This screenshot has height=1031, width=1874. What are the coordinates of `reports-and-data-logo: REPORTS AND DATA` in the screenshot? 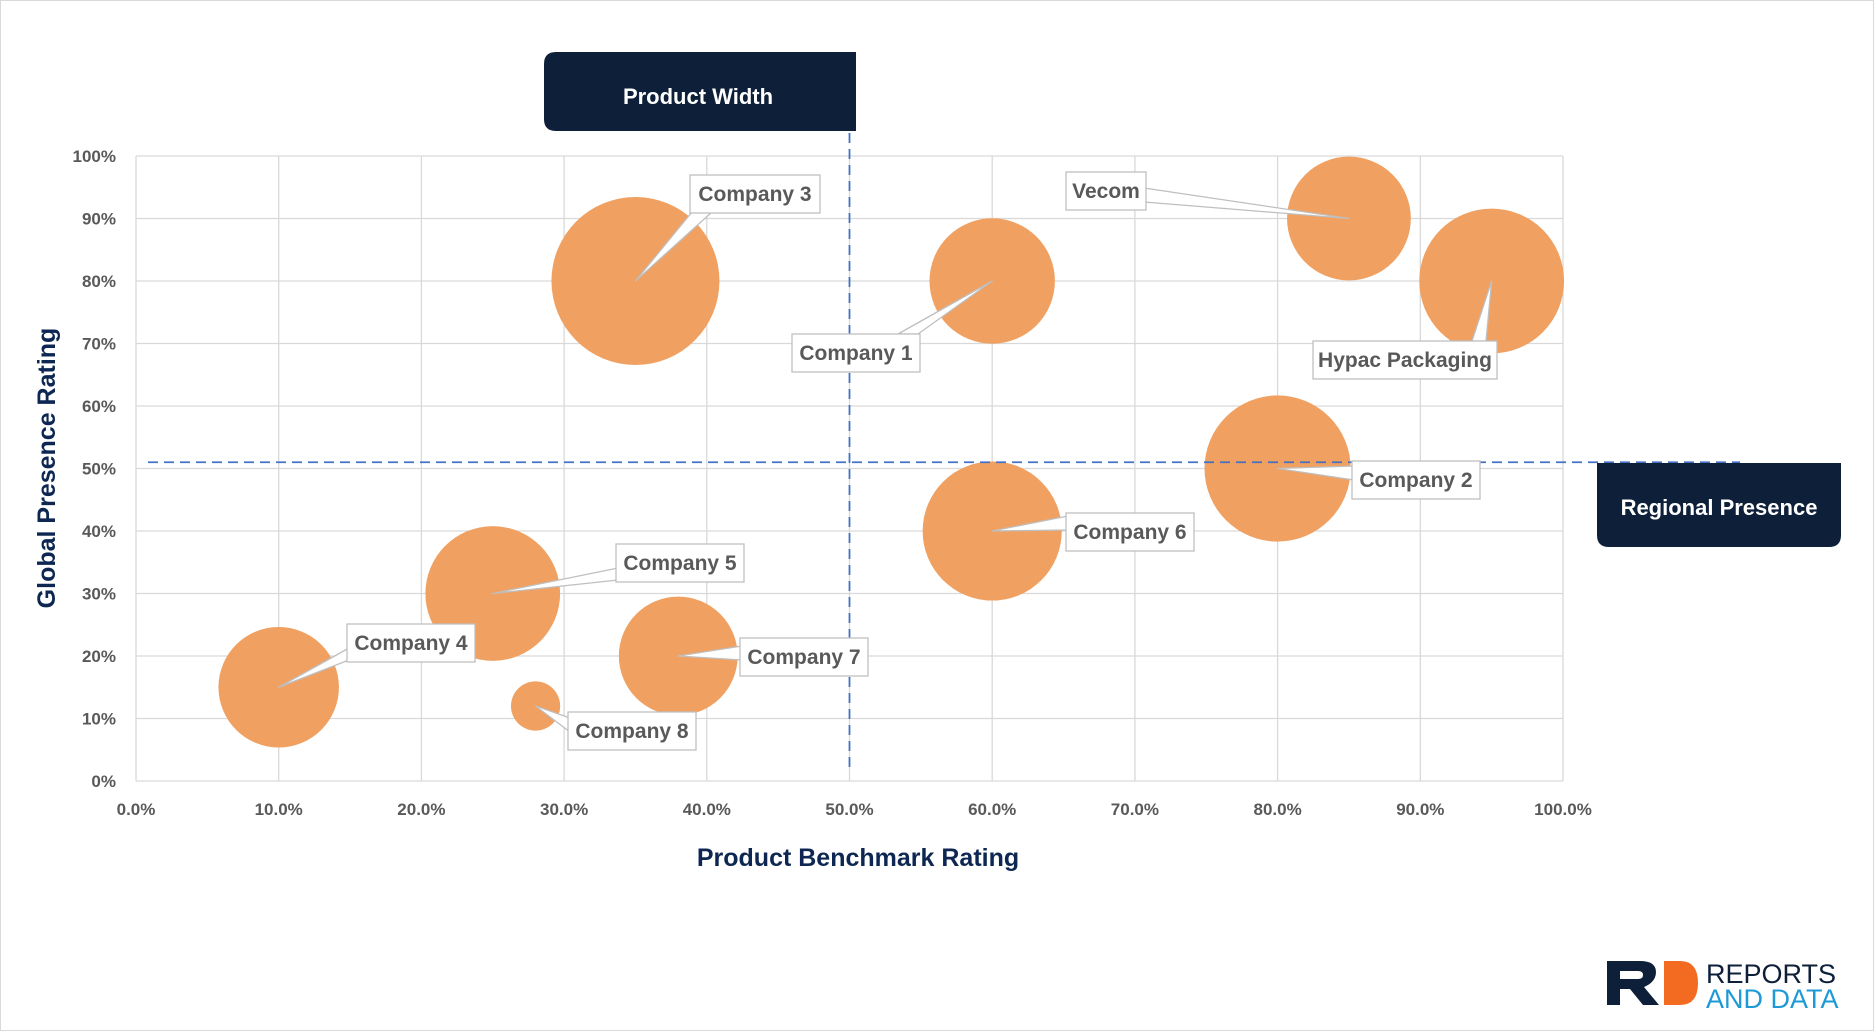 It's located at (1723, 986).